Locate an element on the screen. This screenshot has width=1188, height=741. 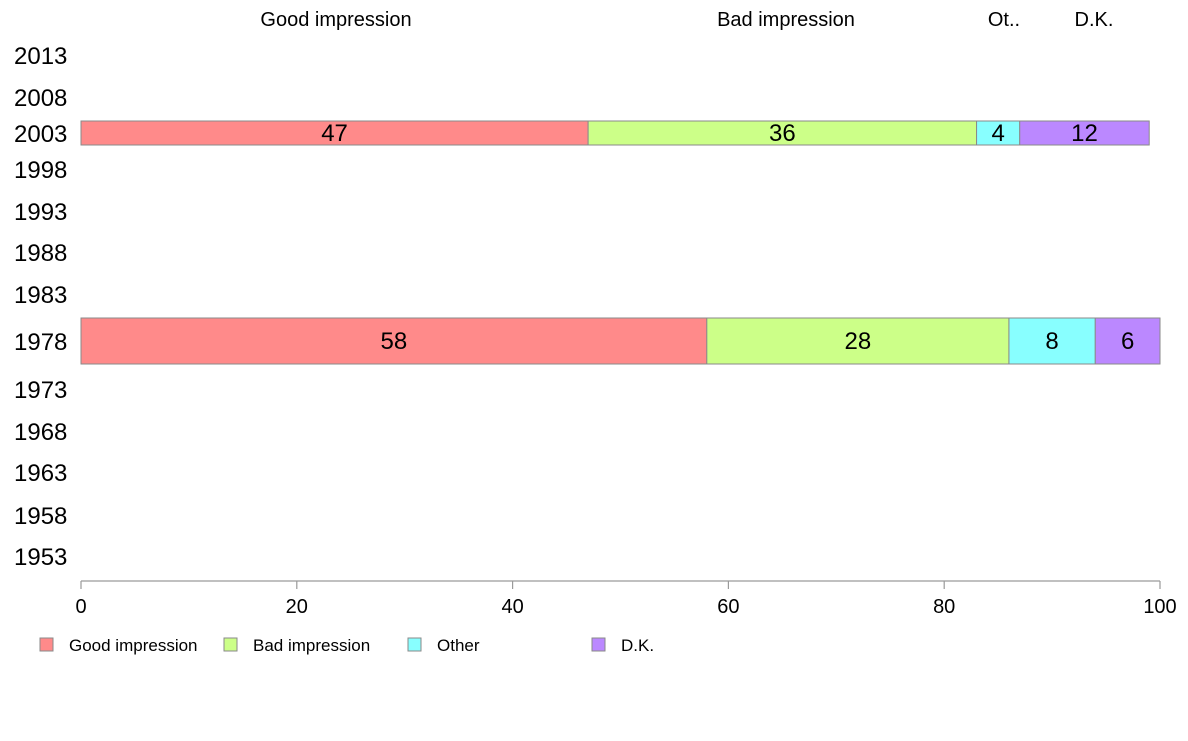
y-tick-label: 1973 is located at coordinates (40, 390).